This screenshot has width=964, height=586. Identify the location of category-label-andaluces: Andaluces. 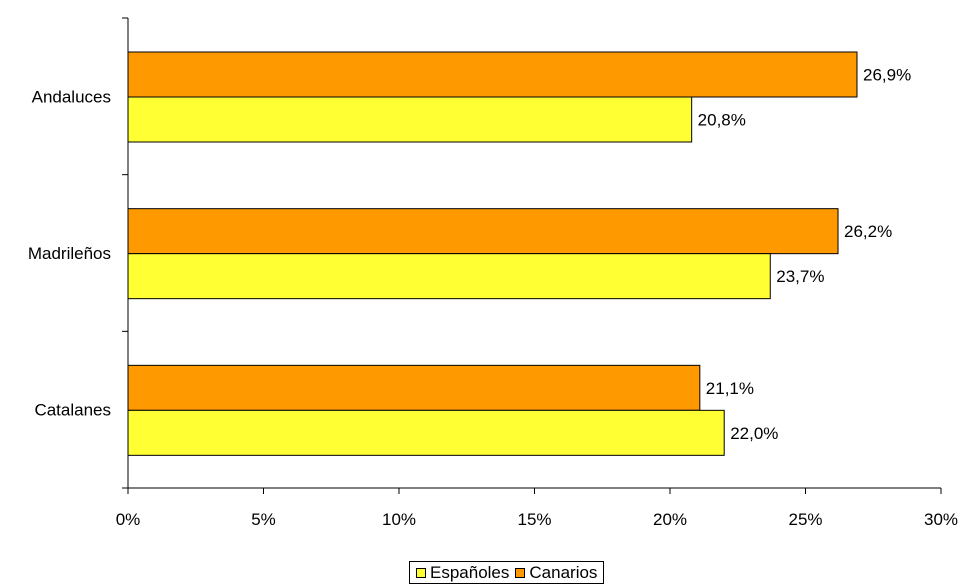
(71, 96).